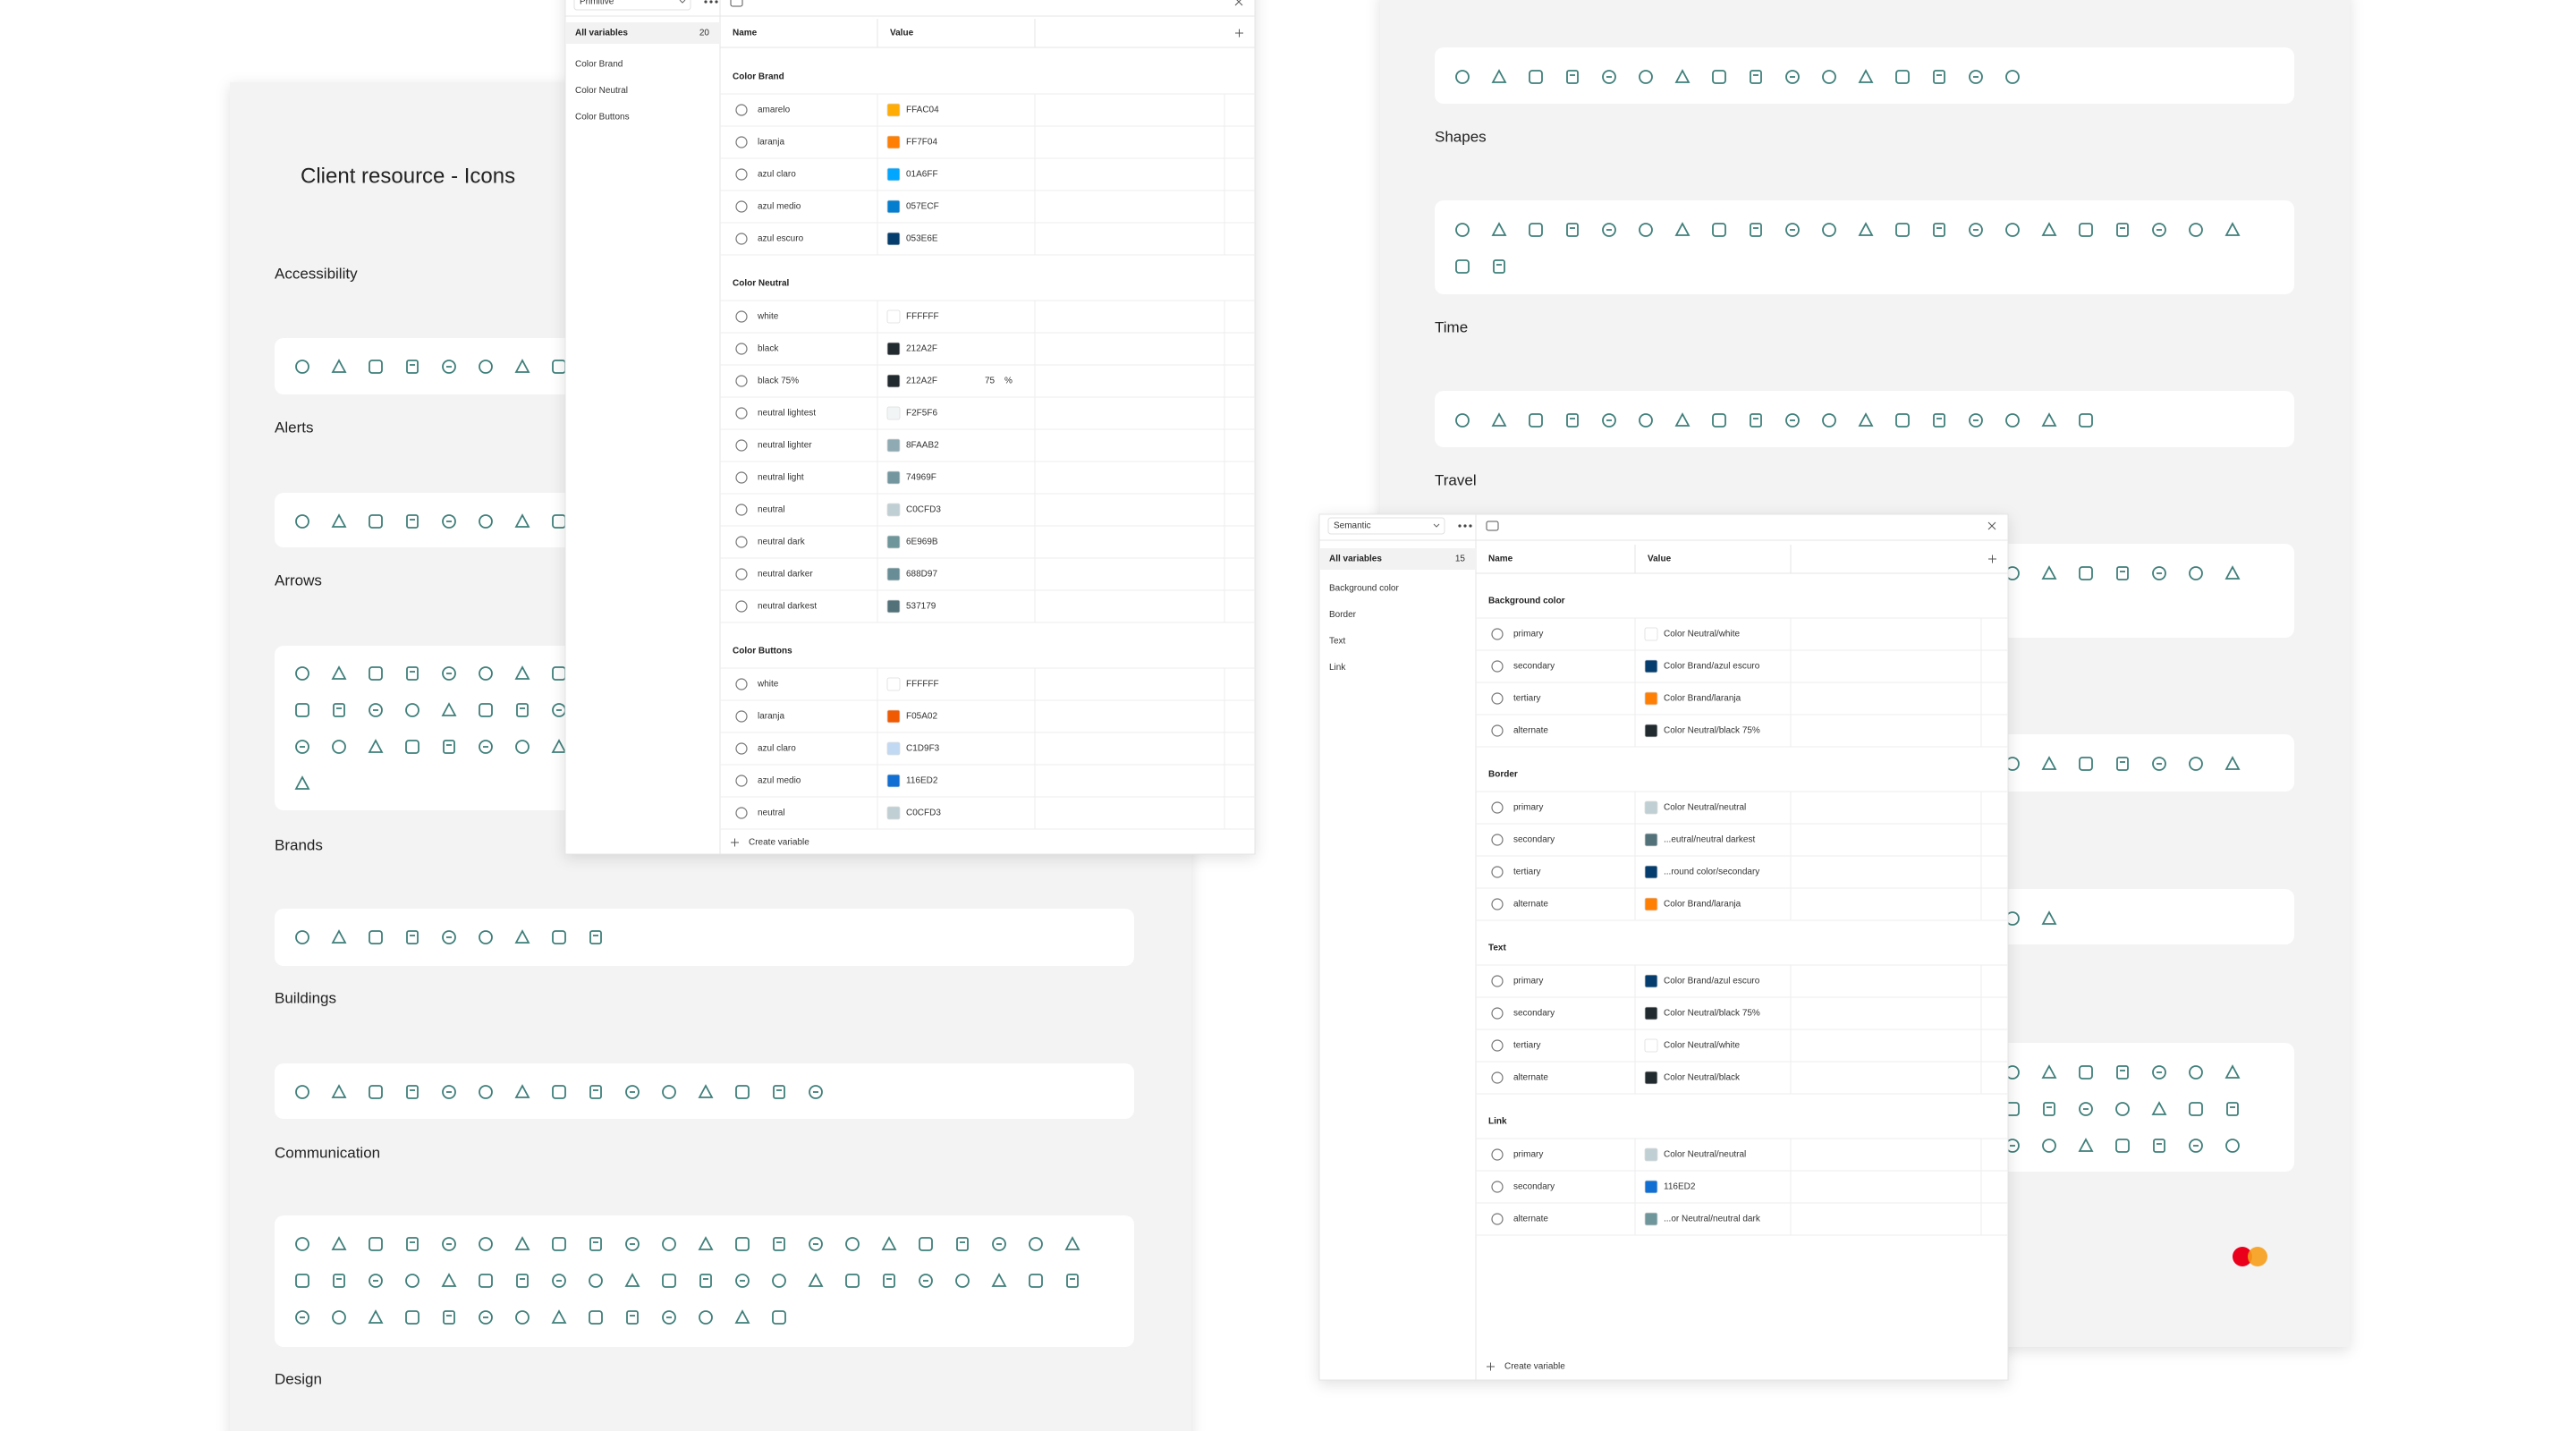  I want to click on variable-name: azul medio, so click(779, 207).